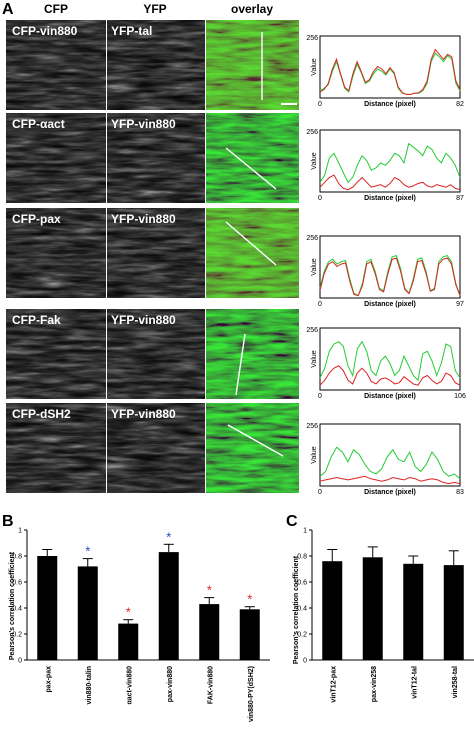  Describe the element at coordinates (170, 684) in the screenshot. I see `category-label: pax-vin880` at that location.